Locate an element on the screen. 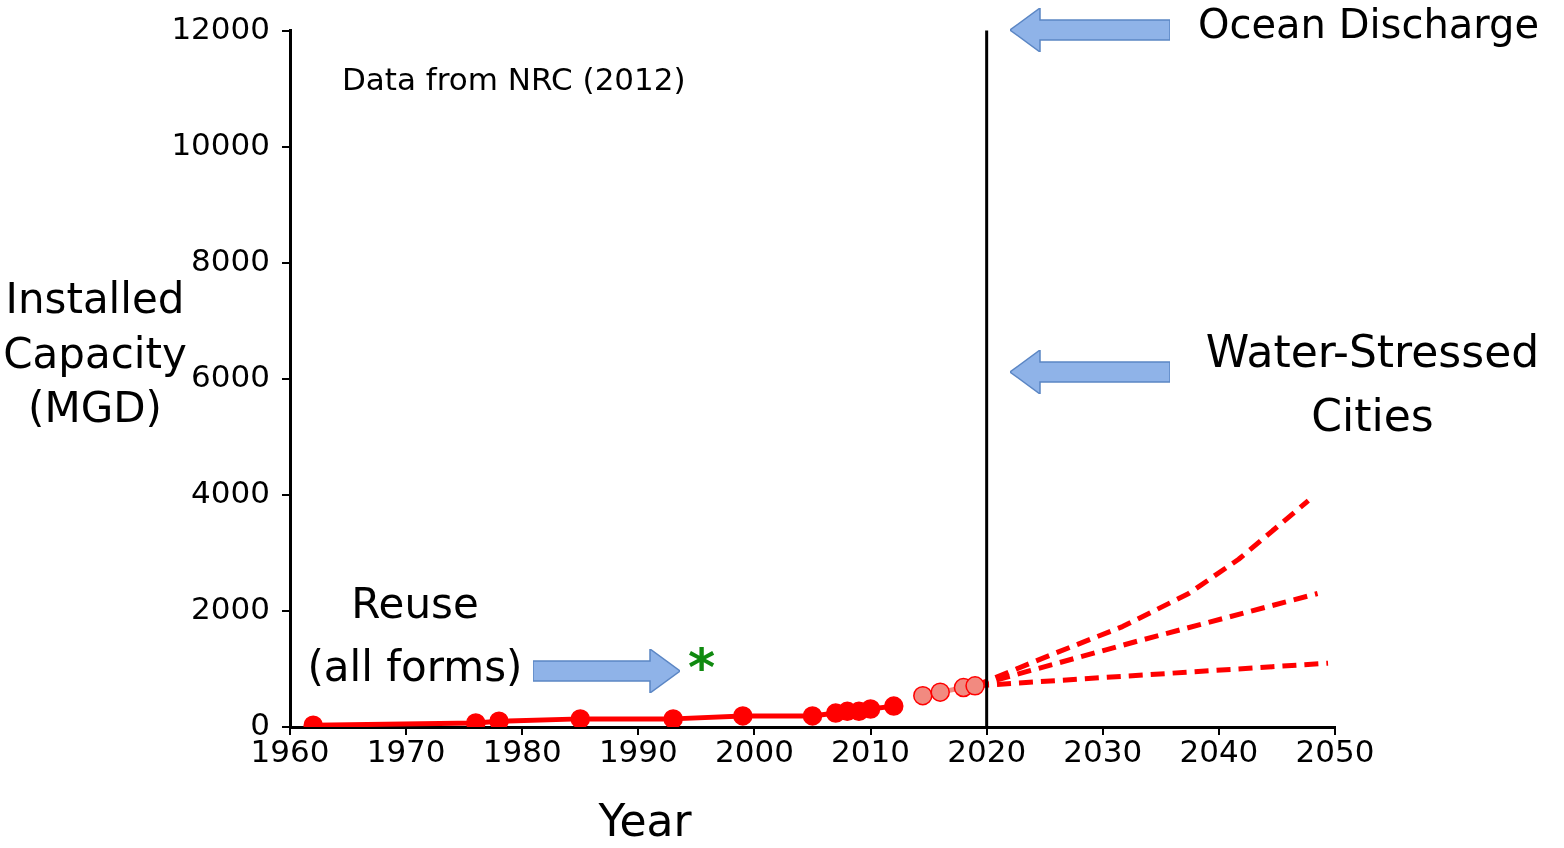 Image resolution: width=1564 pixels, height=848 pixels. annotation: Reuse (all forms) is located at coordinates (415, 635).